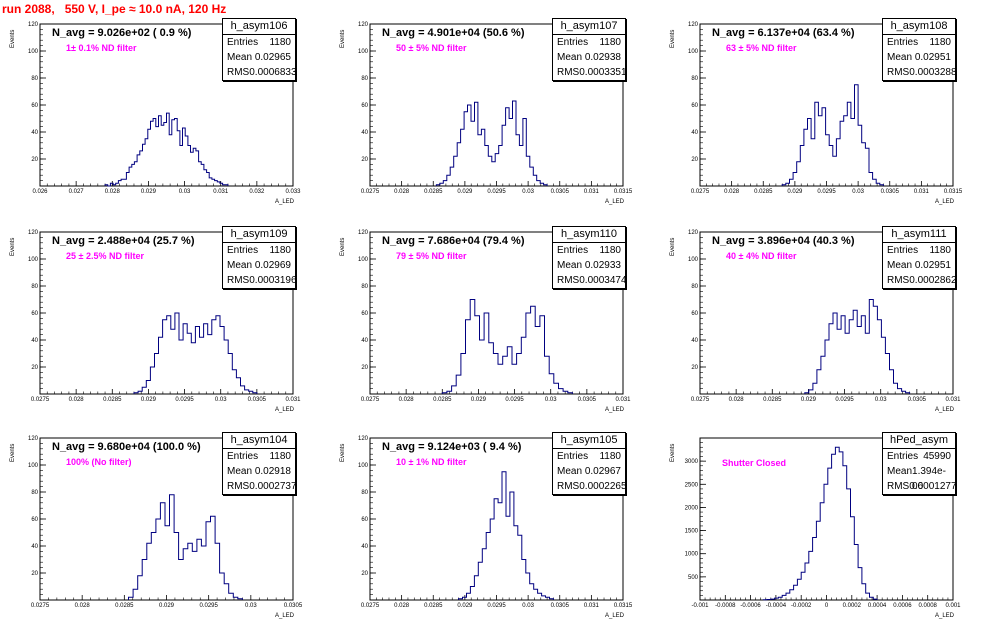  What do you see at coordinates (99, 462) in the screenshot?
I see `filter-label: 100% (No filter)` at bounding box center [99, 462].